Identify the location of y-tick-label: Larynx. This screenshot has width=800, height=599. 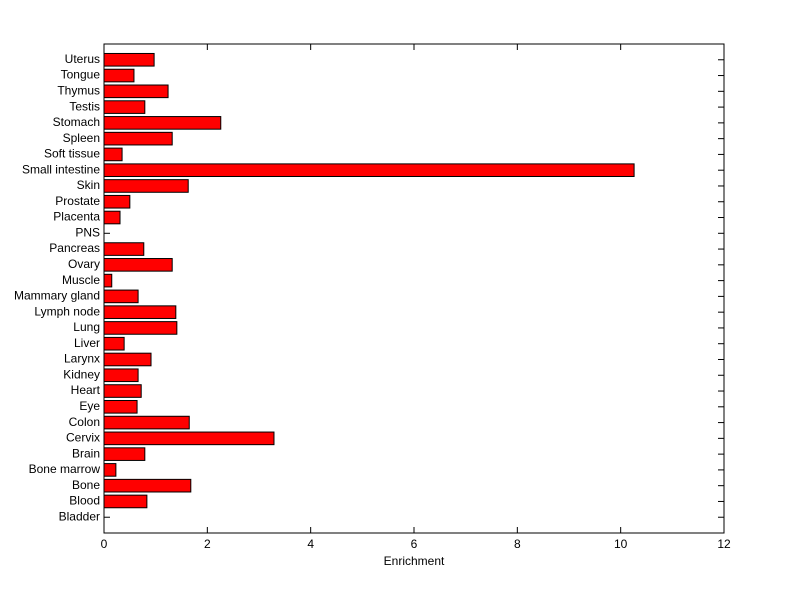
(82, 359).